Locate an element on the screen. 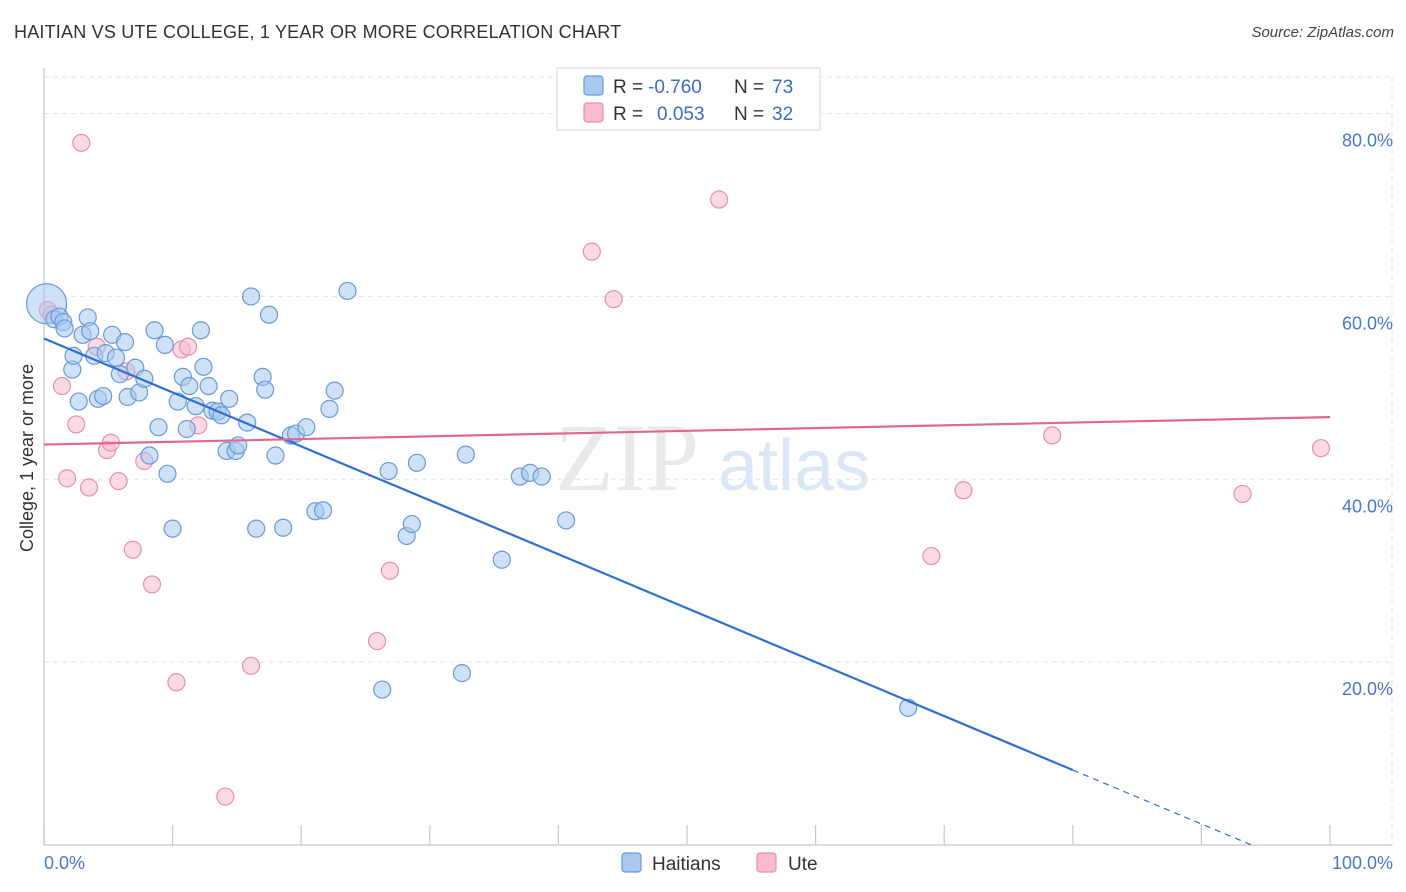  legend-r-label-ute: R = is located at coordinates (628, 114).